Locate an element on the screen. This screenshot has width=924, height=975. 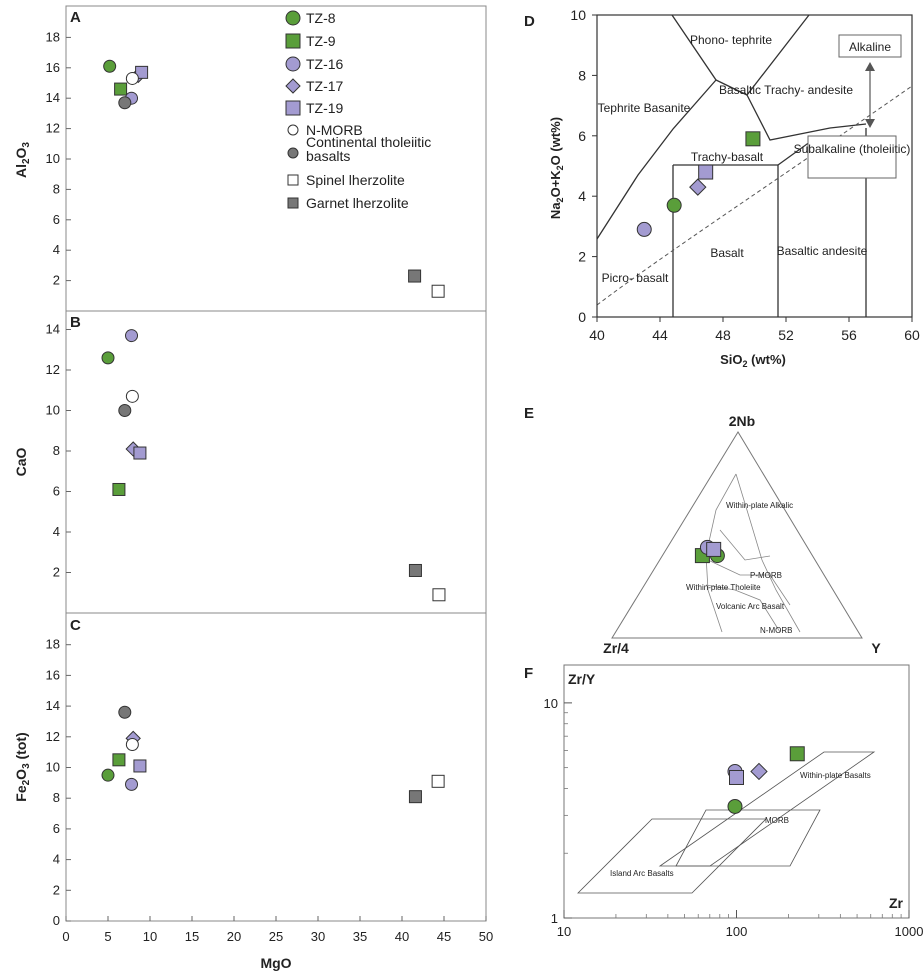
legend-label-n-morb: N-MORB is located at coordinates (334, 130).